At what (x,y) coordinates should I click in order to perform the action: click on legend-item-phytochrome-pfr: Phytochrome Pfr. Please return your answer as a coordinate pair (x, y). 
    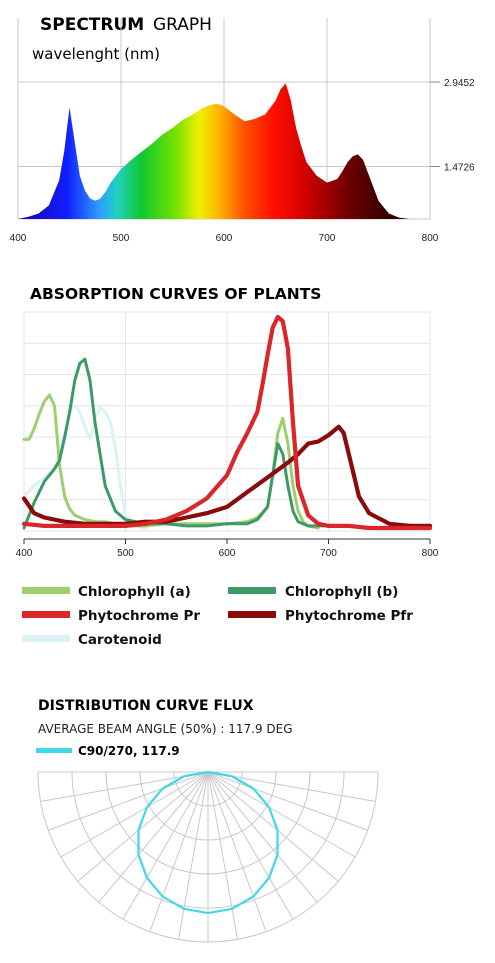
    Looking at the image, I should click on (320, 616).